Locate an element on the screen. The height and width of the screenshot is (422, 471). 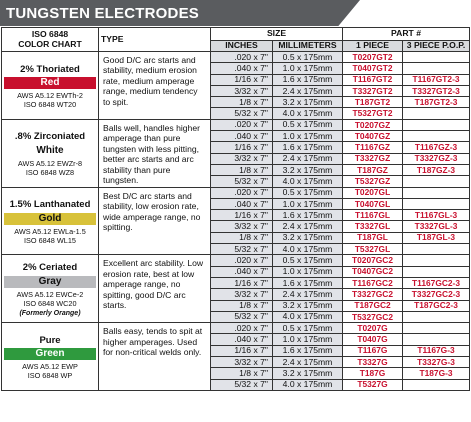
part-one-piece: T0407GL is located at coordinates (373, 204).